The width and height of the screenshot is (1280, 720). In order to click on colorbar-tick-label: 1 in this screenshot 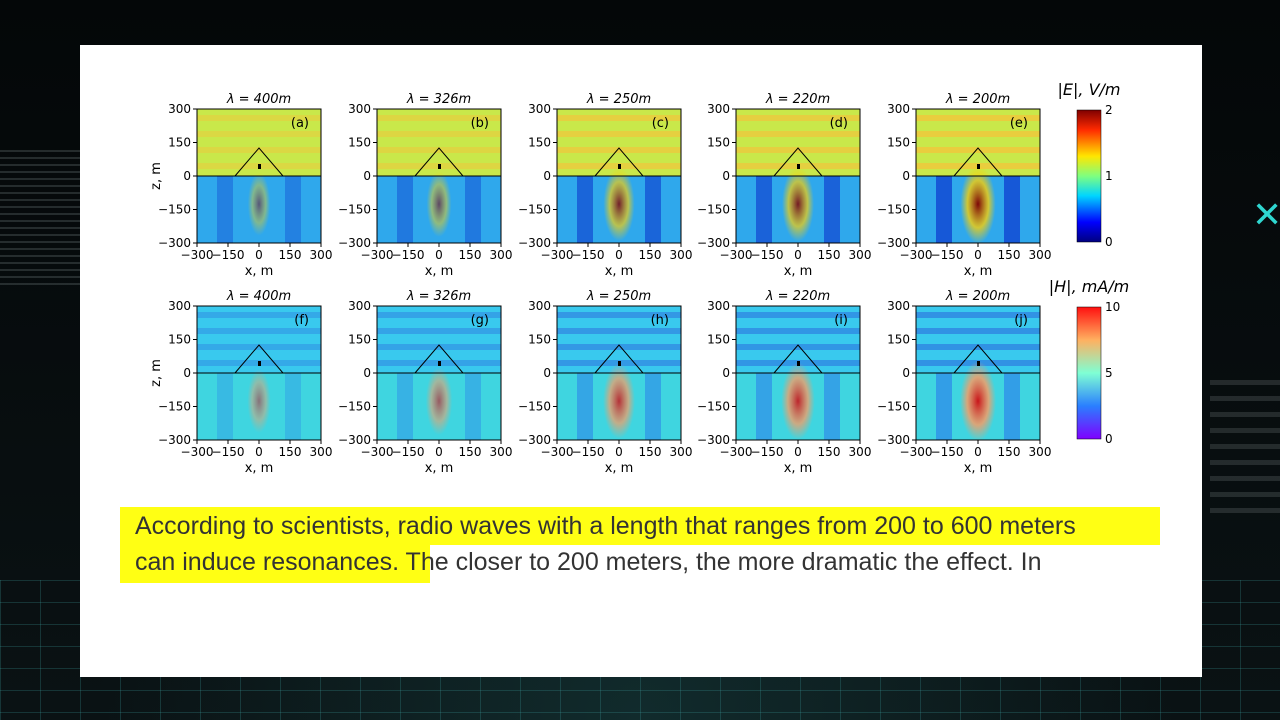, I will do `click(1109, 176)`.